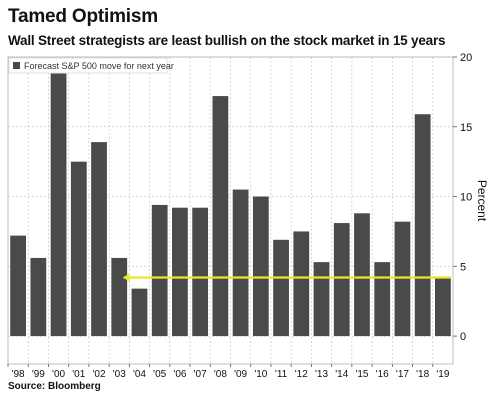 This screenshot has width=495, height=400. What do you see at coordinates (18, 374) in the screenshot?
I see `x-tick-label: '98` at bounding box center [18, 374].